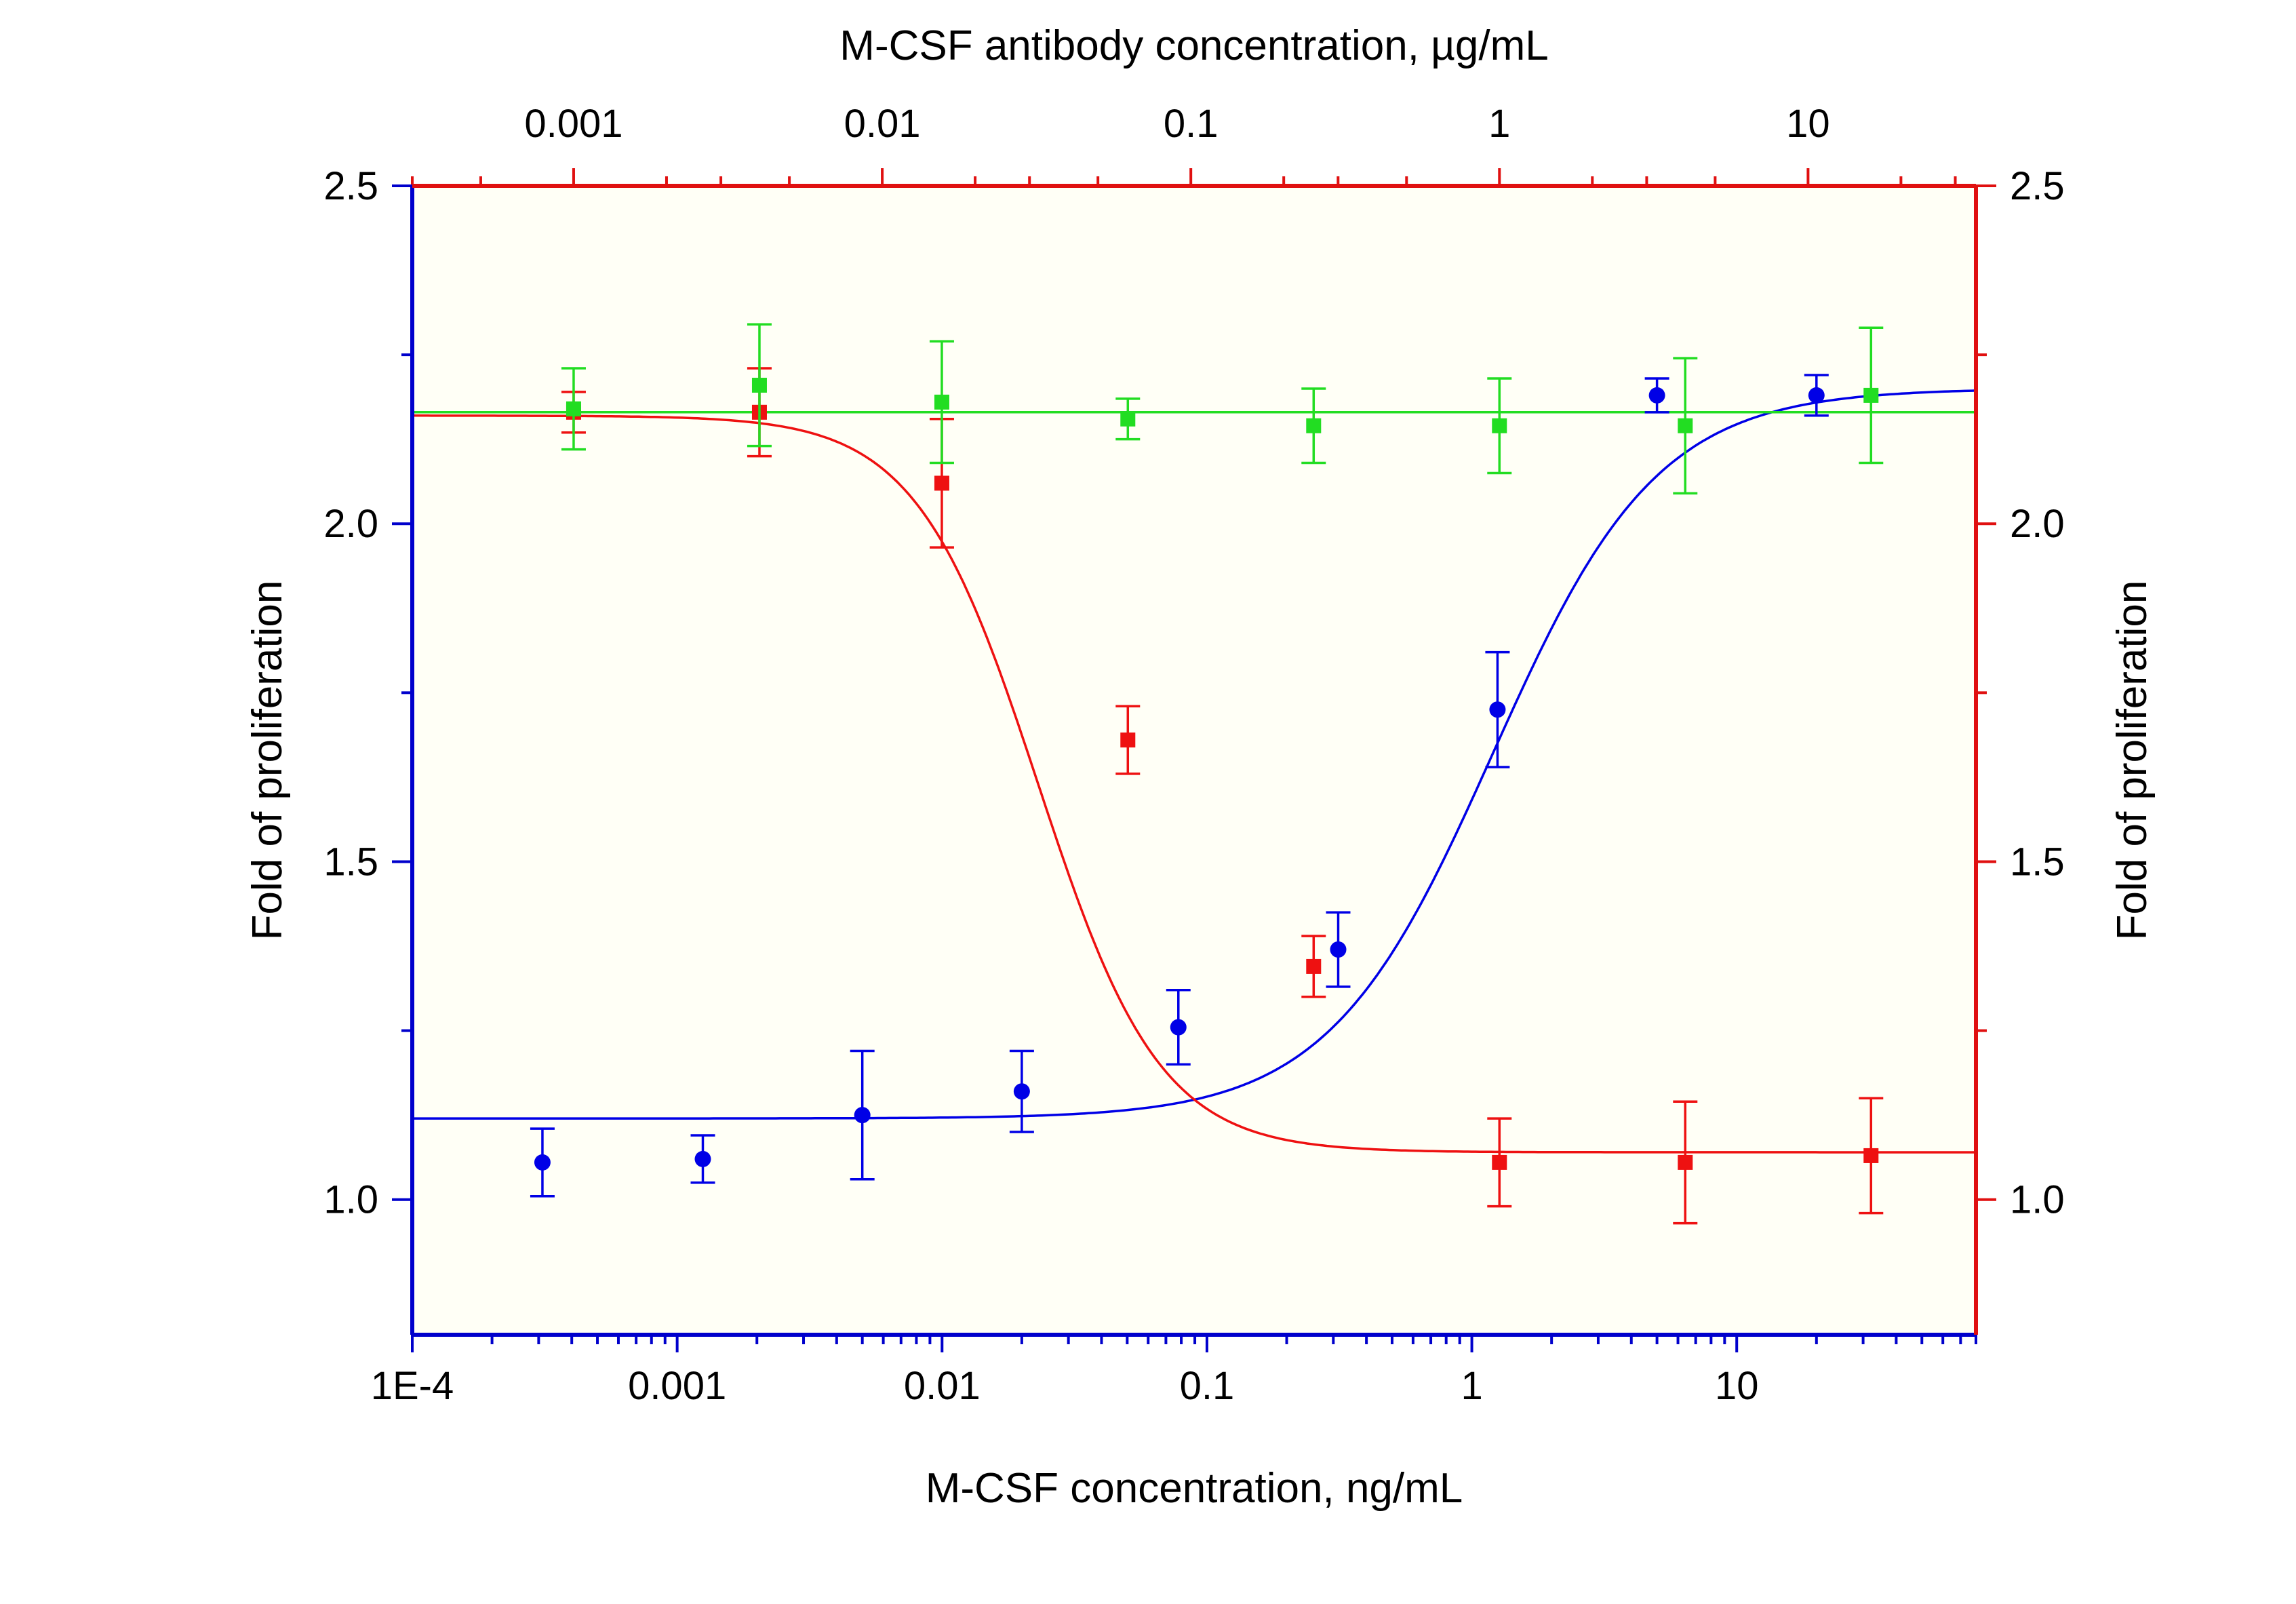 This screenshot has height=1604, width=2296. What do you see at coordinates (883, 124) in the screenshot?
I see `x2-tick-label: 0.01` at bounding box center [883, 124].